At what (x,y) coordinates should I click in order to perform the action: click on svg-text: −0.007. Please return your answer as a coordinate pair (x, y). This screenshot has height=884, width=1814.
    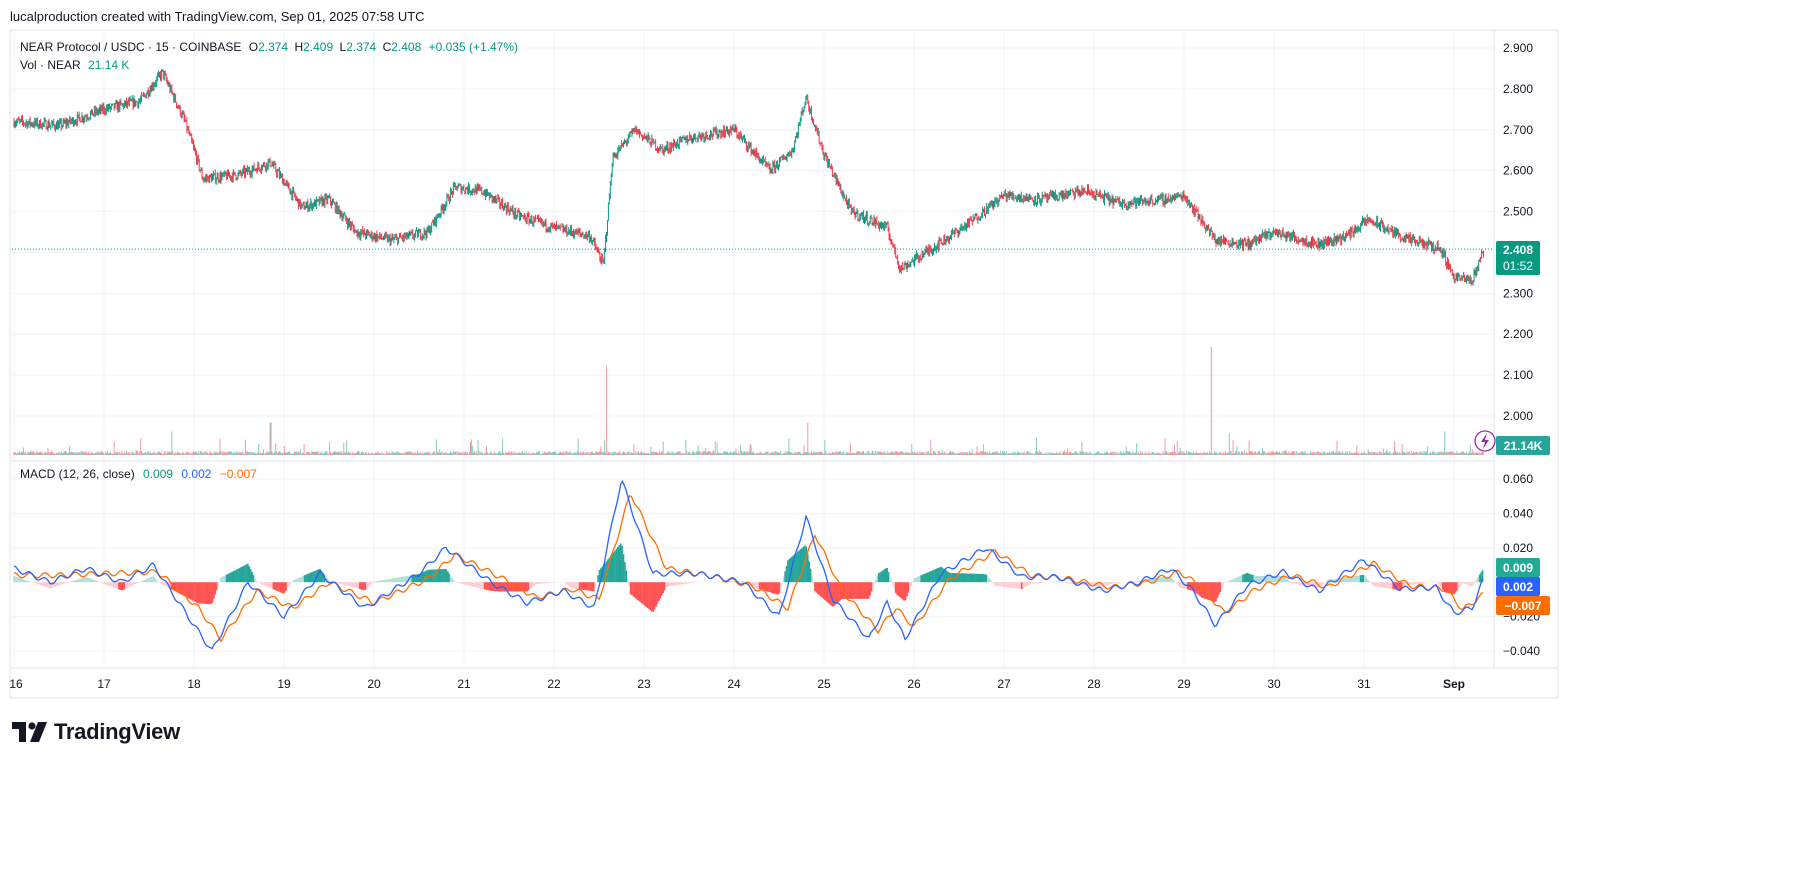
    Looking at the image, I should click on (1522, 606).